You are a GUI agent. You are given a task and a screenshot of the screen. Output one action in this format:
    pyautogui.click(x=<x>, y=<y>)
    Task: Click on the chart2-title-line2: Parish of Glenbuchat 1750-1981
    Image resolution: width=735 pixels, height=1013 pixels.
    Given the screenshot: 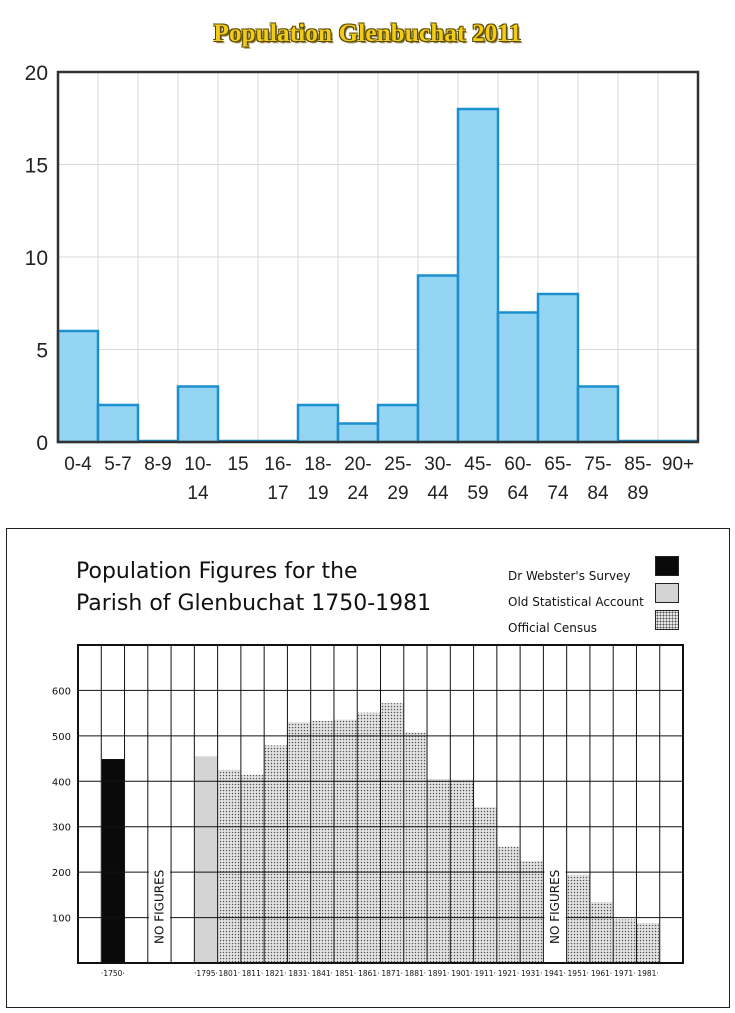 What is the action you would take?
    pyautogui.click(x=254, y=603)
    